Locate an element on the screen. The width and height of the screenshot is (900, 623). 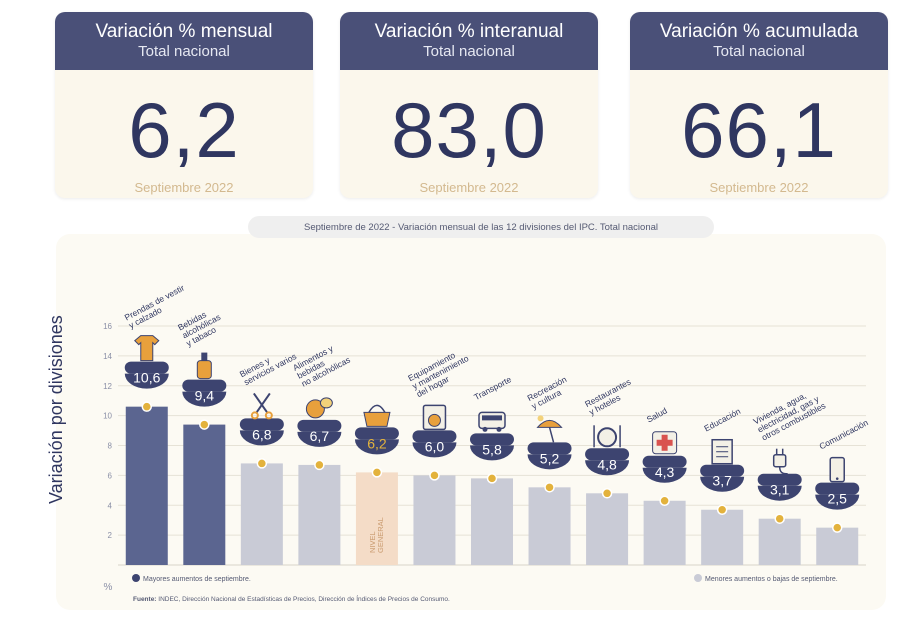
value-label: 9,4 is located at coordinates (205, 396).